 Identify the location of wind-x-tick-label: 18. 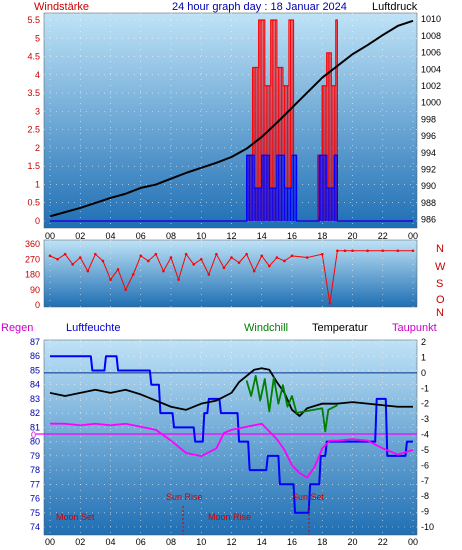
(322, 236).